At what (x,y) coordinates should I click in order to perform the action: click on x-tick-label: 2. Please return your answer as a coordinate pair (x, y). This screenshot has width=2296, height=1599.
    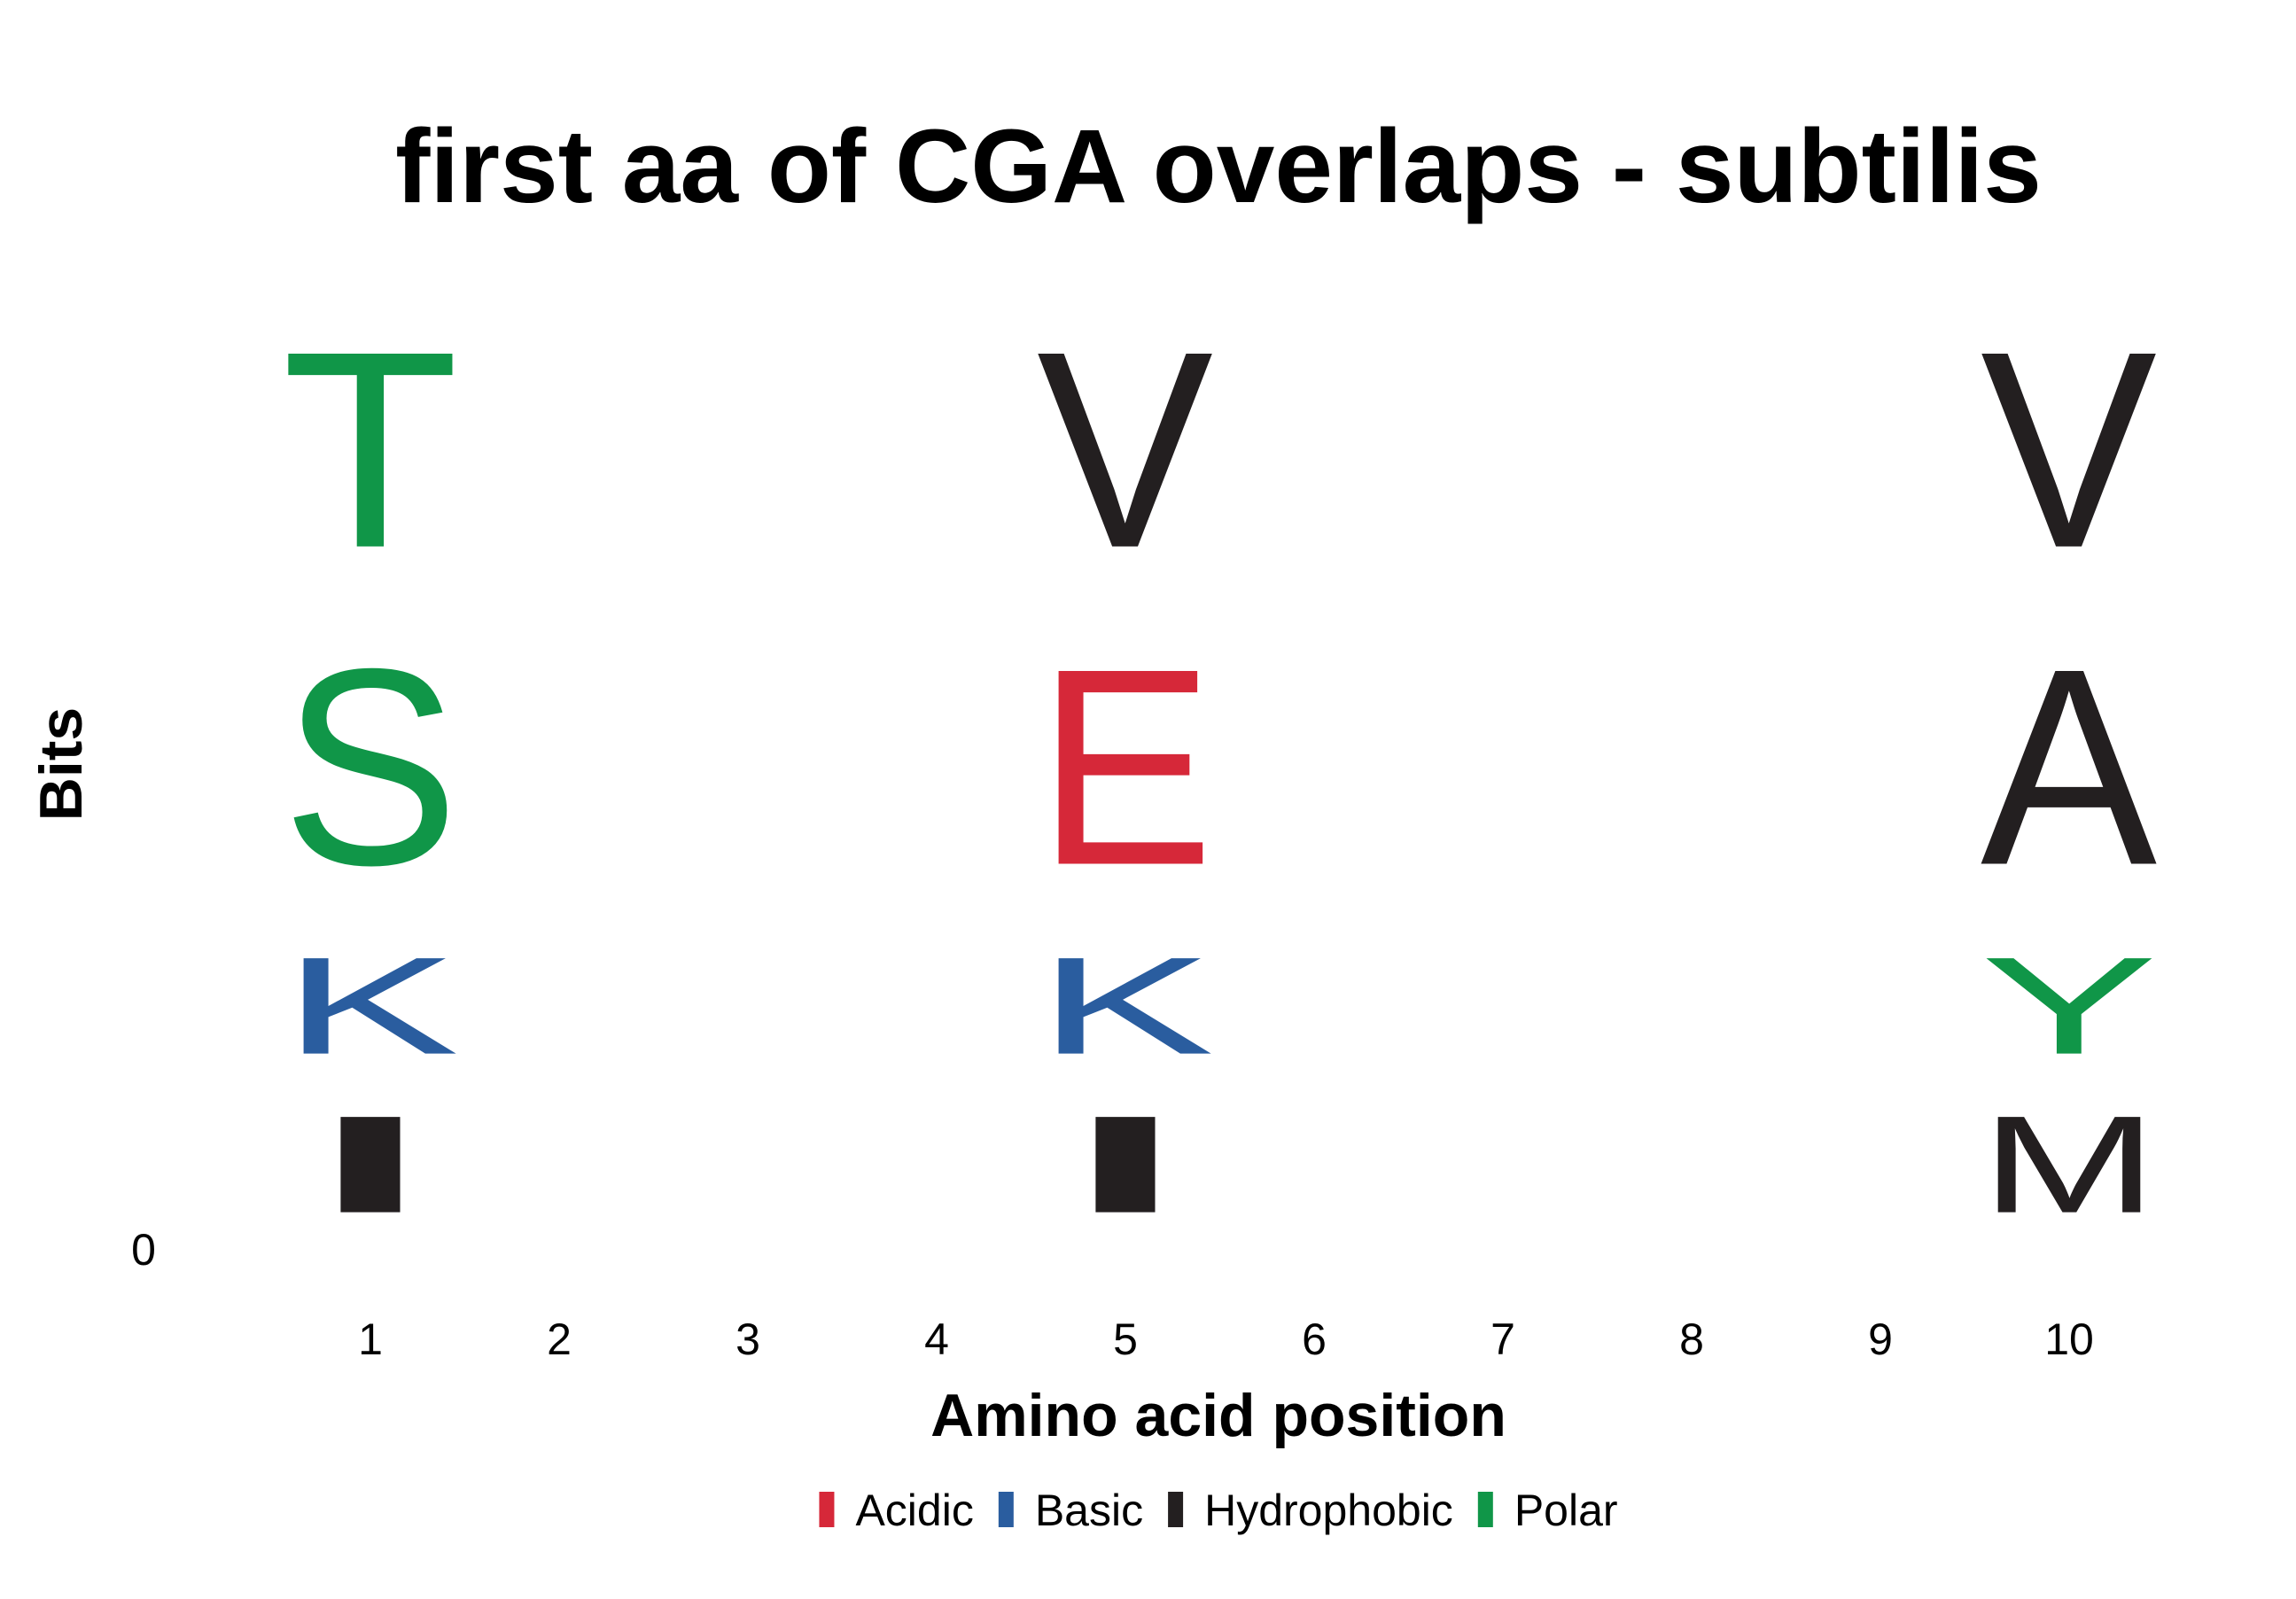
    Looking at the image, I should click on (559, 1339).